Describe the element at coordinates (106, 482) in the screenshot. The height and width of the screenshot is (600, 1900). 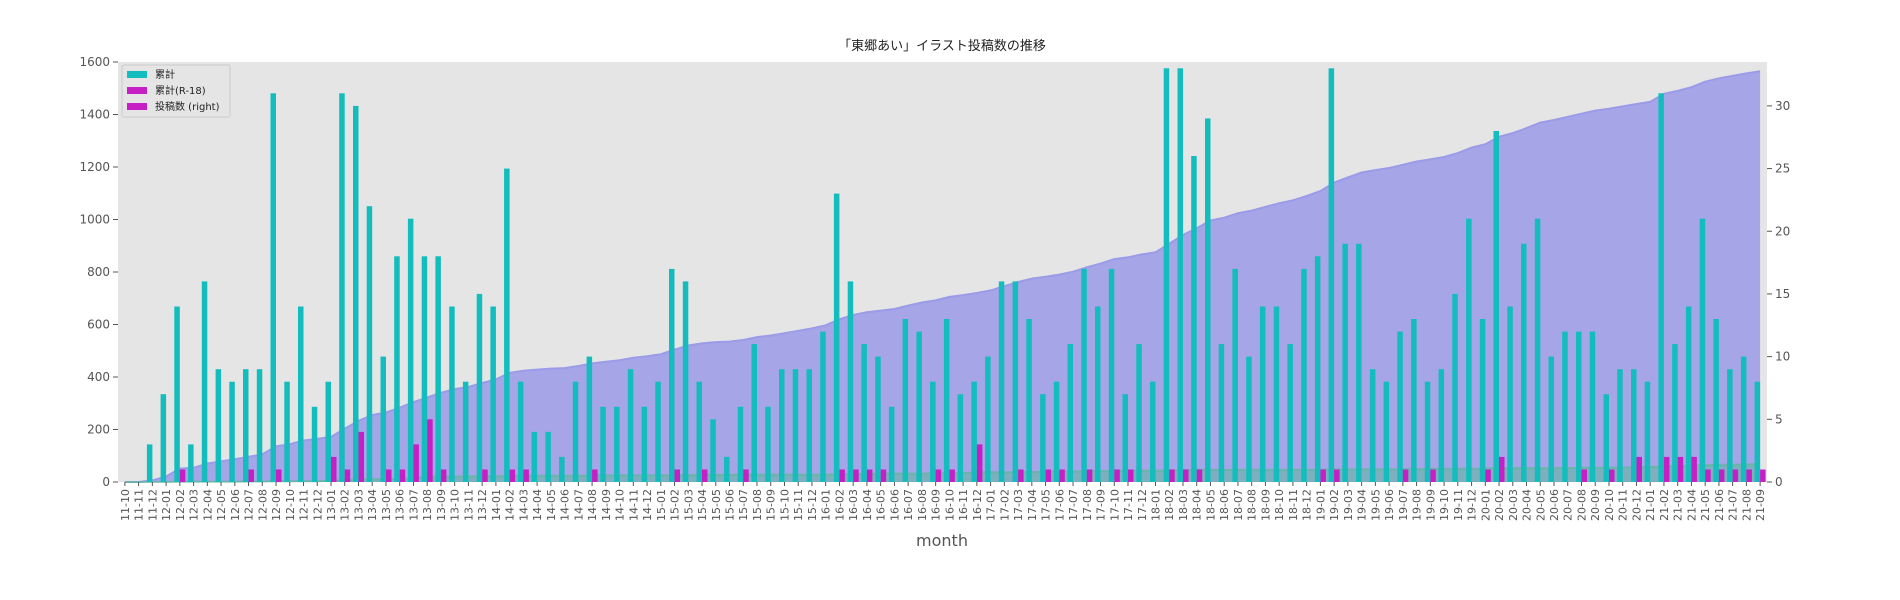
I see `y-tick-label: 0` at that location.